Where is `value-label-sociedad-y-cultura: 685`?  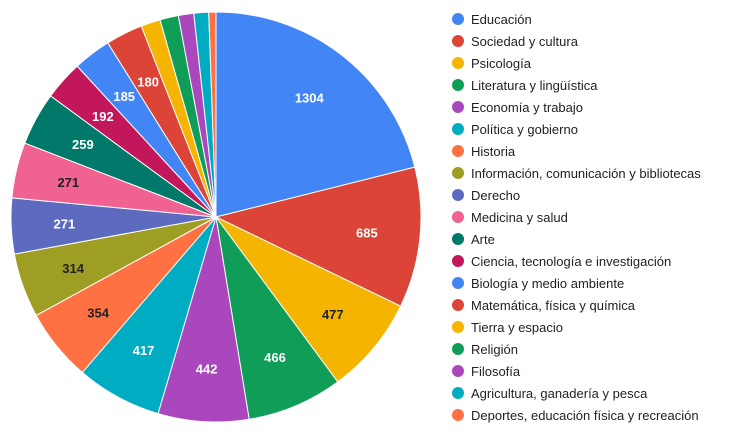 value-label-sociedad-y-cultura: 685 is located at coordinates (367, 233).